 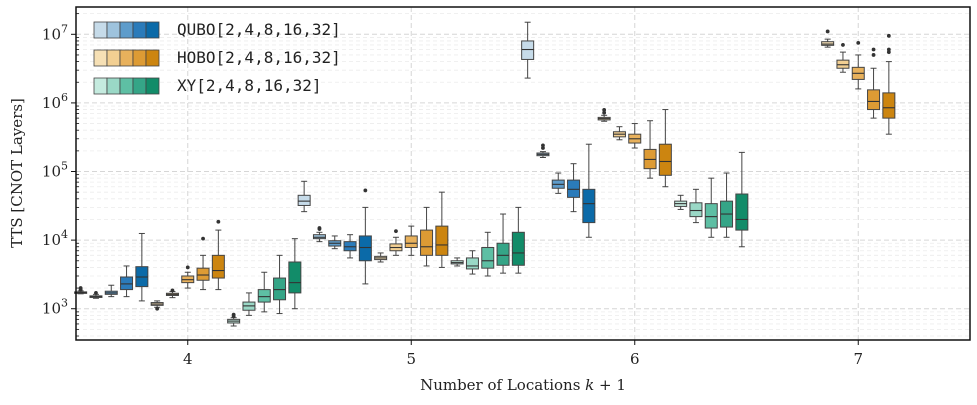 What do you see at coordinates (64, 166) in the screenshot?
I see `y-tick-label-exponent: 5` at bounding box center [64, 166].